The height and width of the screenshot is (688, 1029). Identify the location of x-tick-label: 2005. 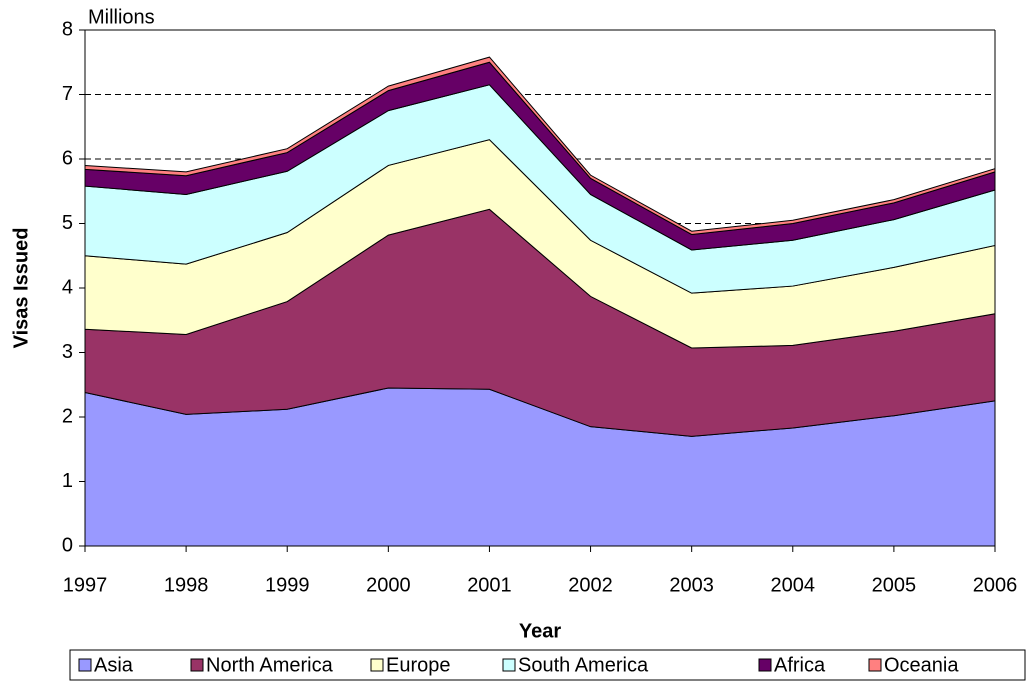
(894, 585).